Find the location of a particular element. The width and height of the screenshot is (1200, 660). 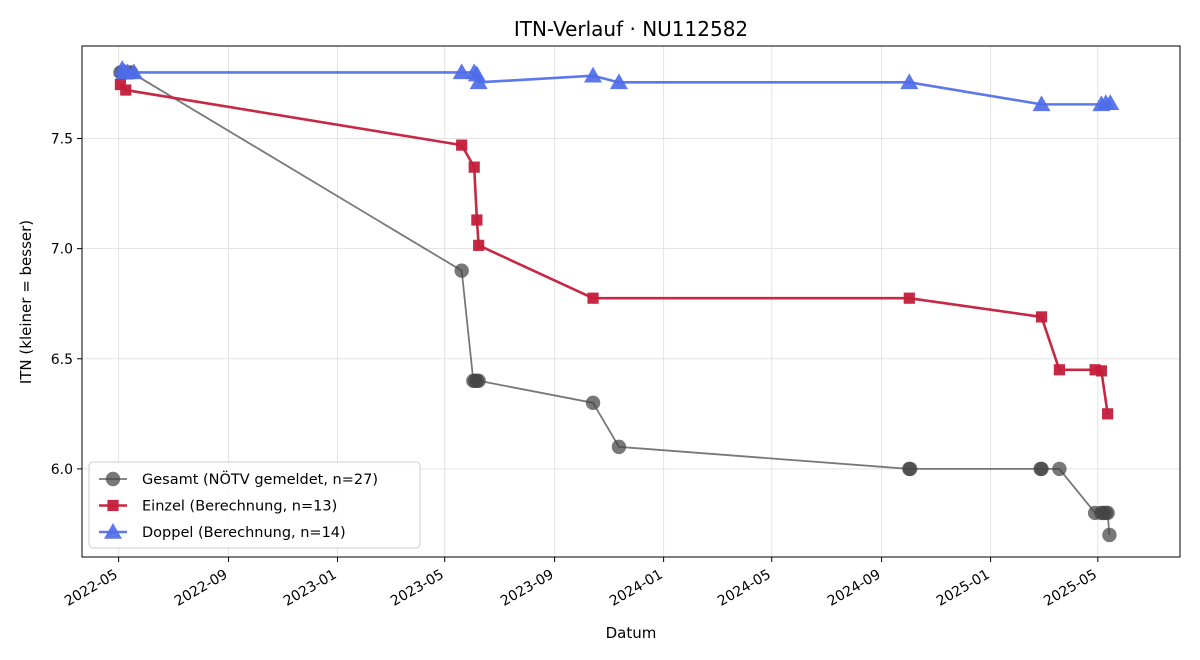

legend-label: Doppel (Berechnung, n=14) is located at coordinates (244, 533).